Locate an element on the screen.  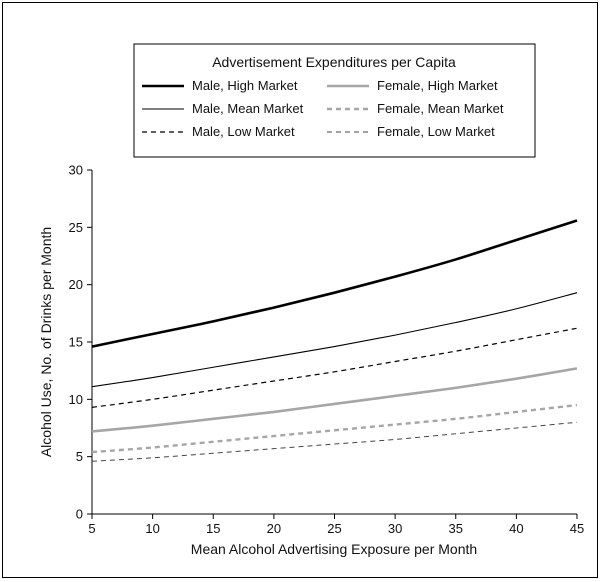
x-tick-label: 40 is located at coordinates (516, 528).